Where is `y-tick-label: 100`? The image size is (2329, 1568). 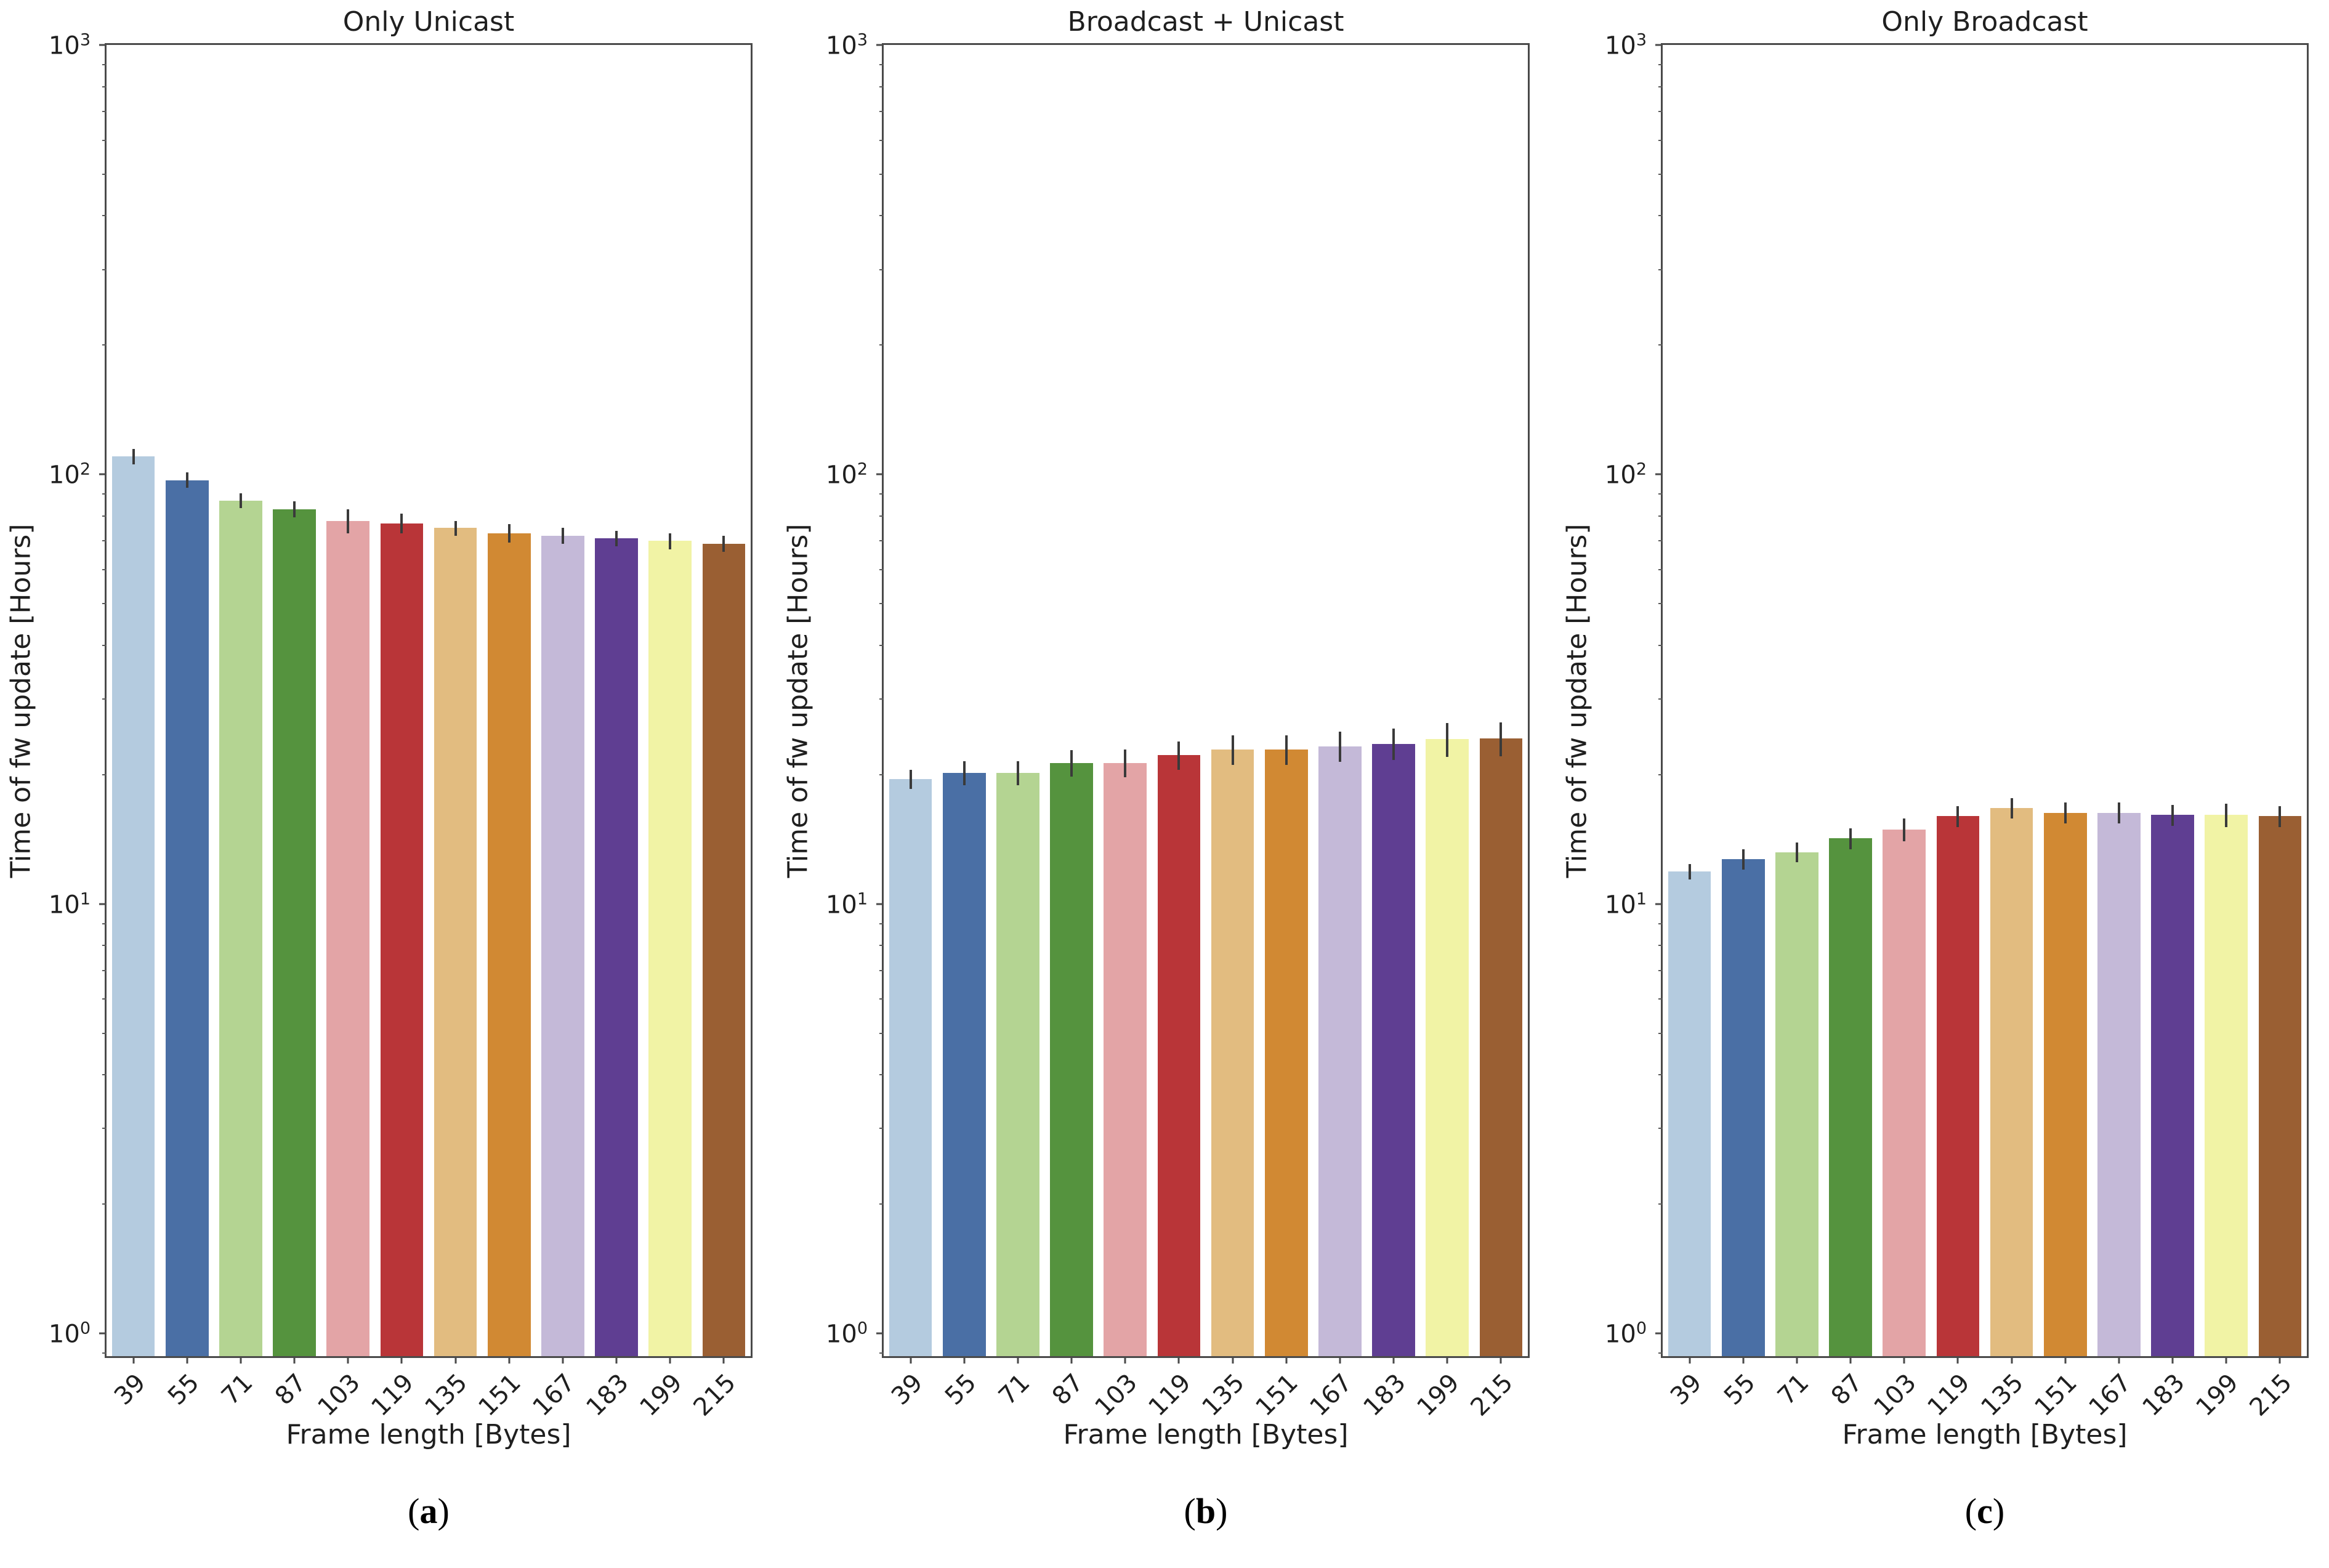
y-tick-label: 100 is located at coordinates (846, 1334).